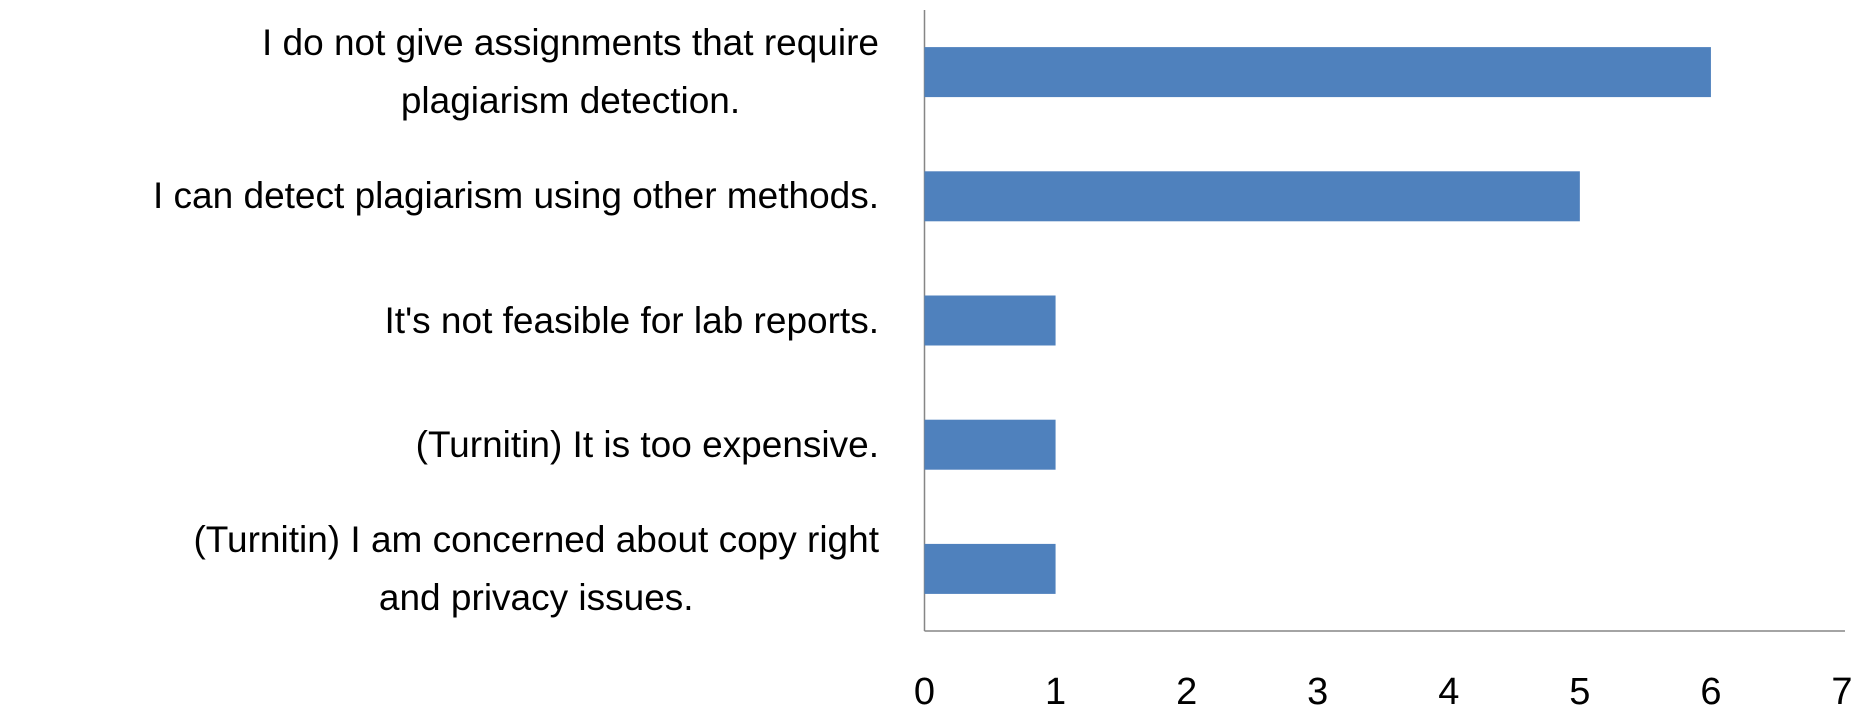  Describe the element at coordinates (924, 692) in the screenshot. I see `x-tick-label: 0` at that location.